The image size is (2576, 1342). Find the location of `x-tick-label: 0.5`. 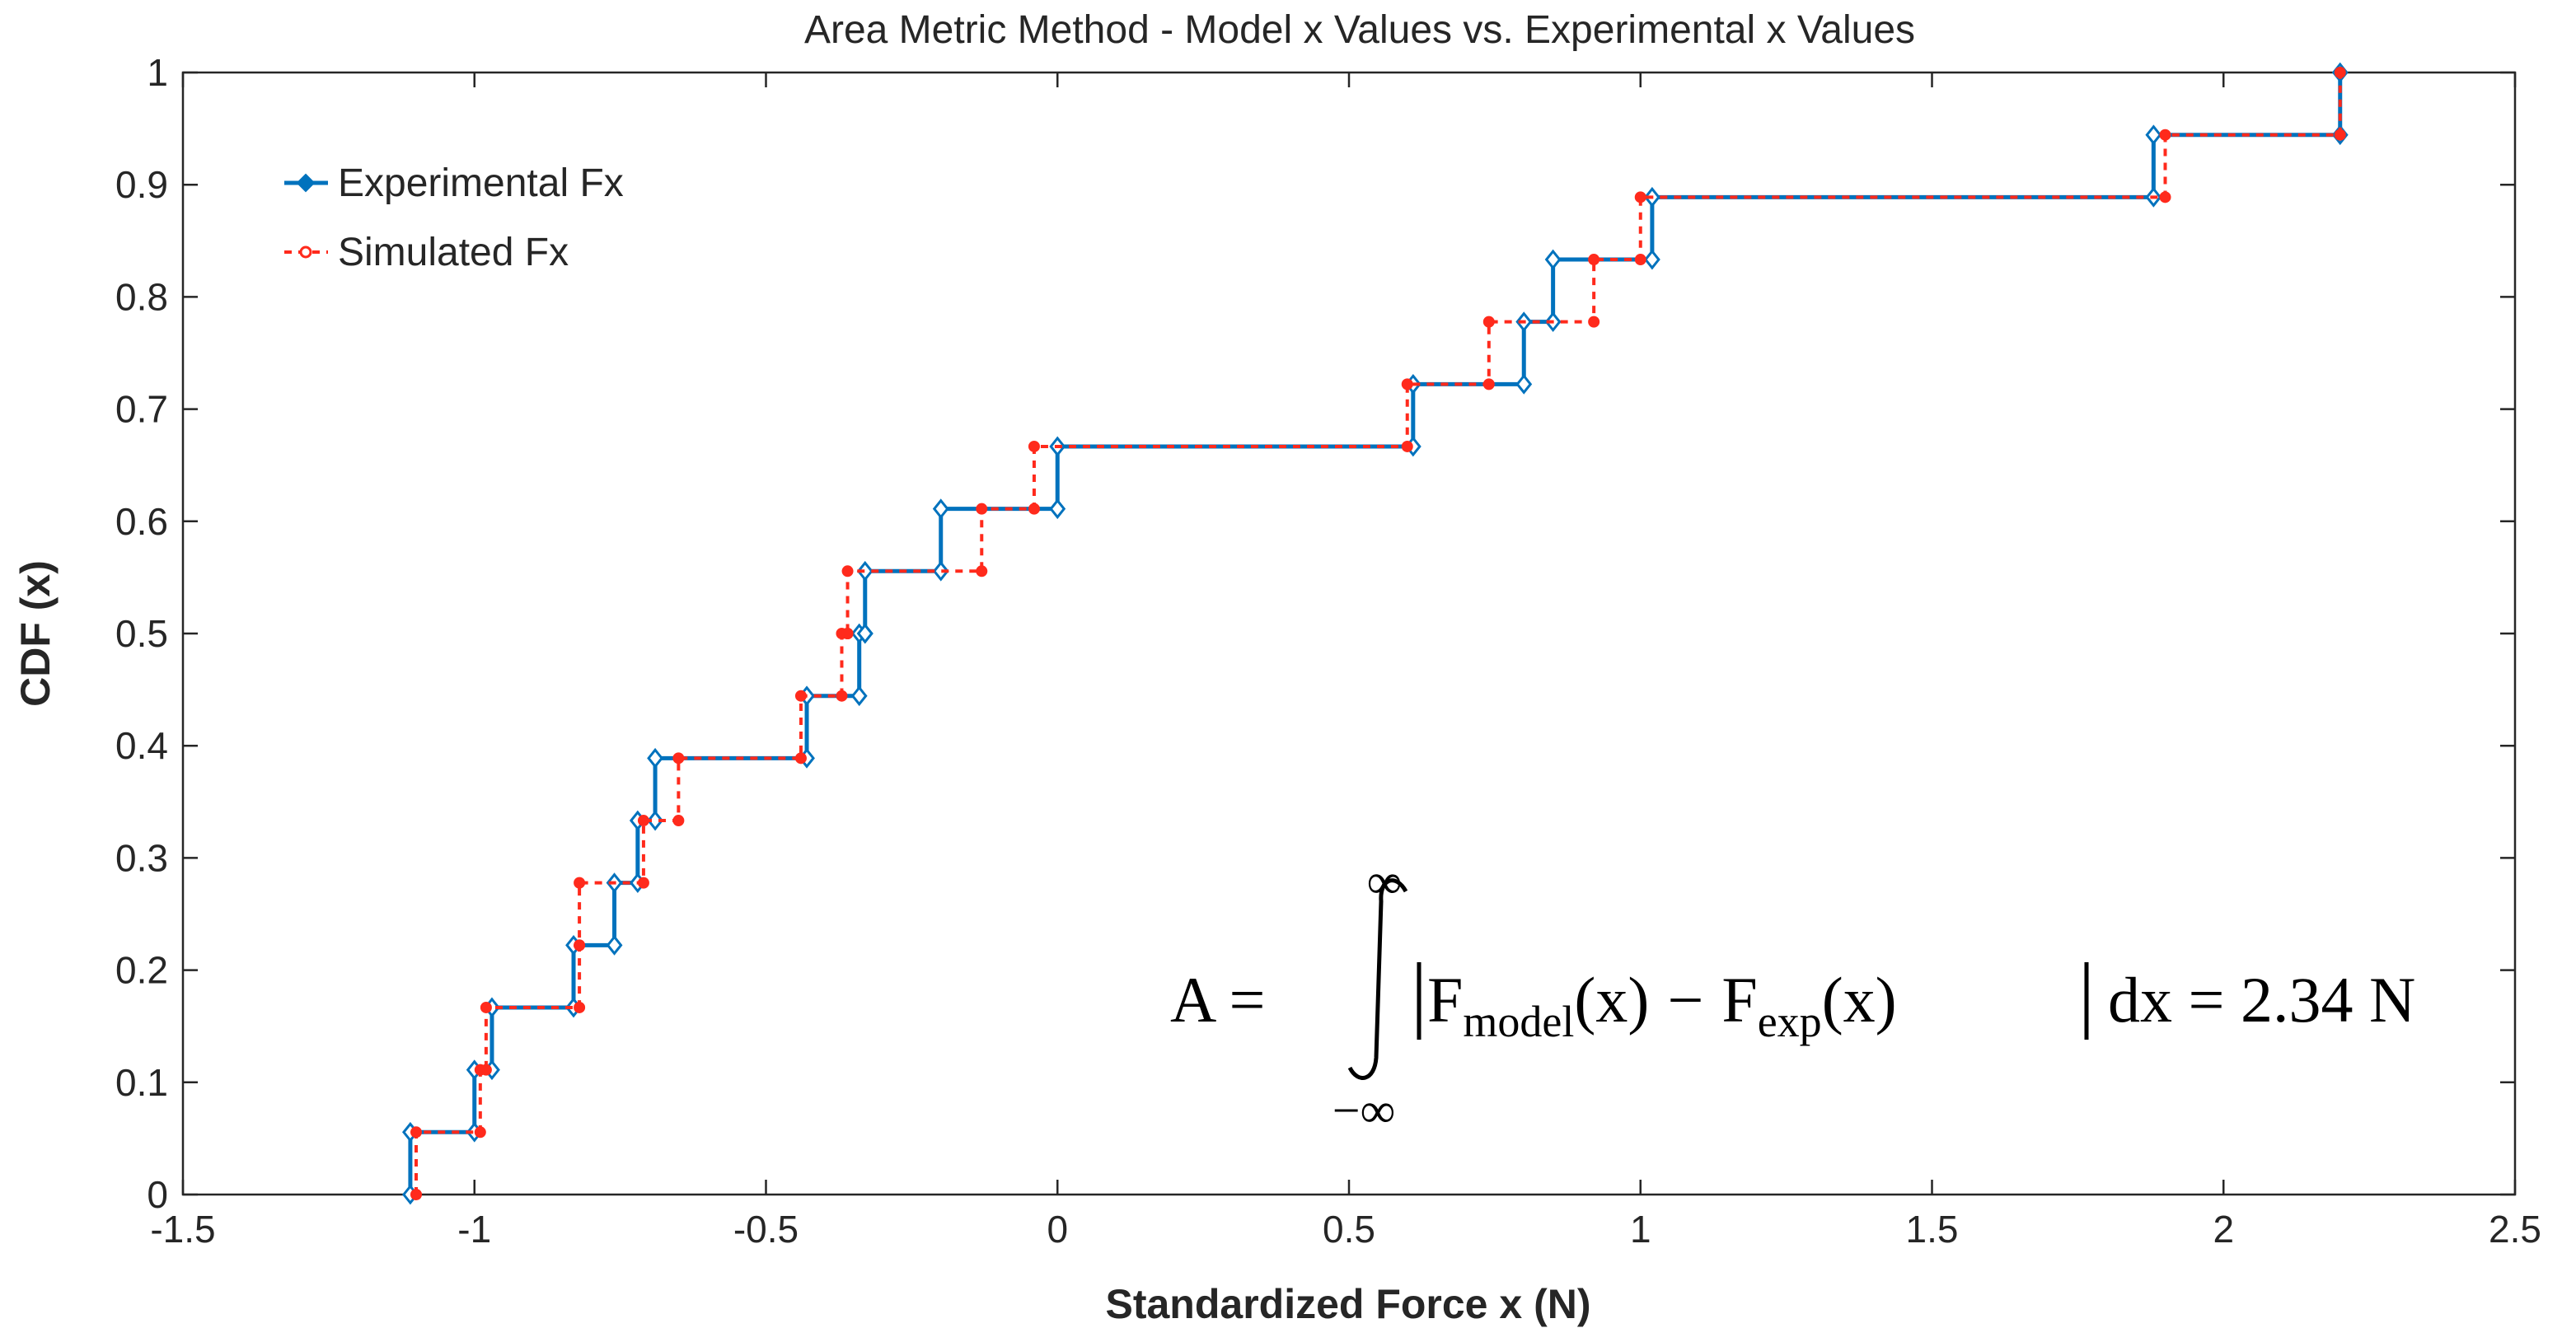

x-tick-label: 0.5 is located at coordinates (1349, 1229).